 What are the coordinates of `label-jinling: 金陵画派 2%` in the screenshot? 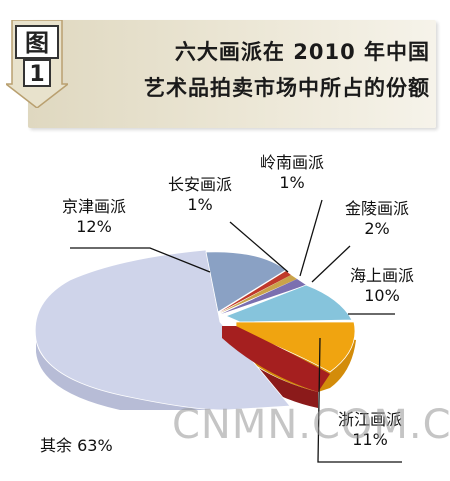 It's located at (377, 219).